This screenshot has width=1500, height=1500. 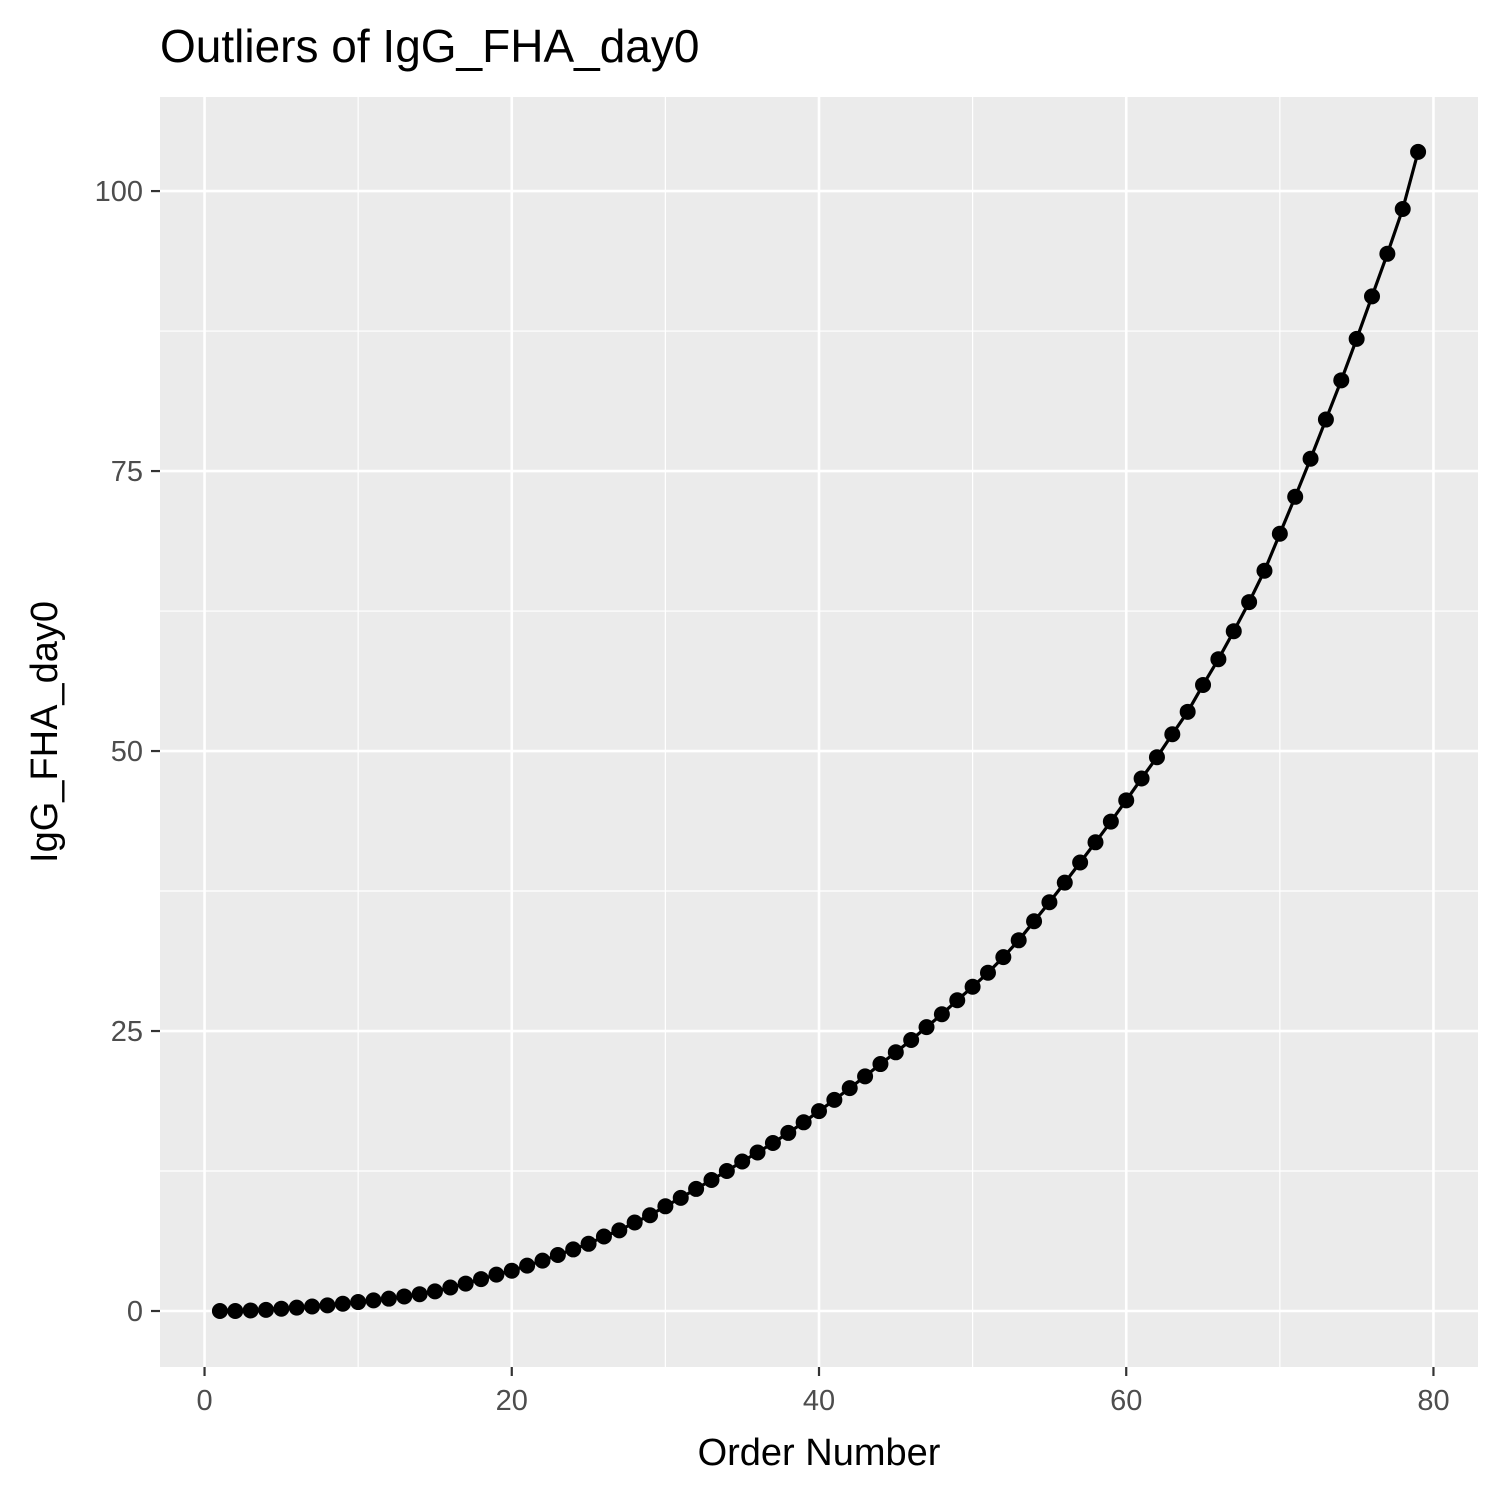 I want to click on x-axis: 0 20 40 60 80, so click(x=823, y=1392).